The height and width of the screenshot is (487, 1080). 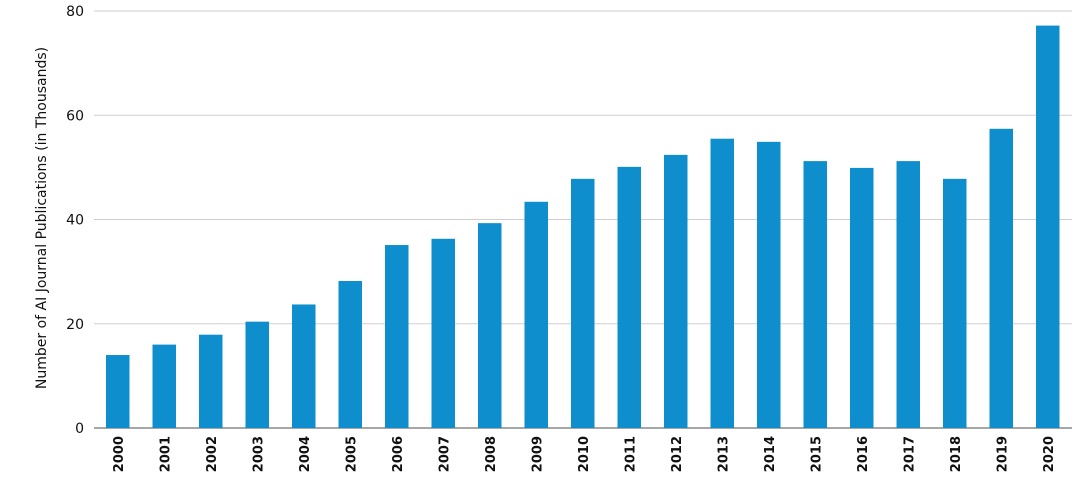 What do you see at coordinates (909, 454) in the screenshot?
I see `x-tick-label: 2017` at bounding box center [909, 454].